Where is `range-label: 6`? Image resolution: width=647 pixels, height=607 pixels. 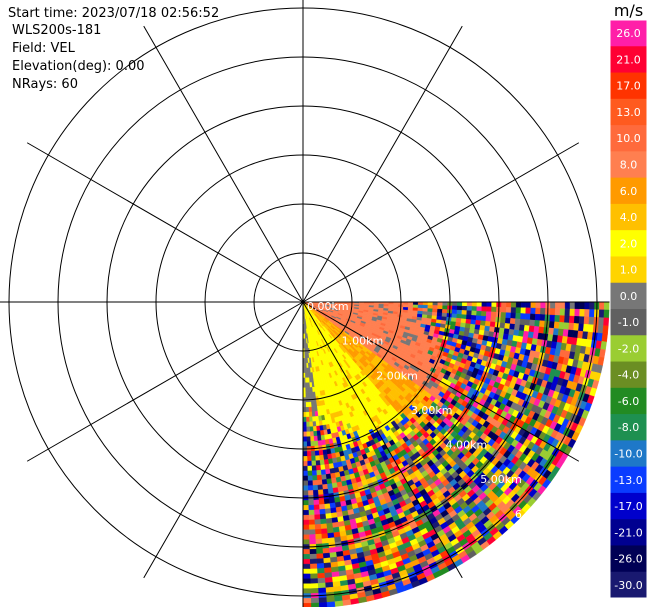 range-label: 6 is located at coordinates (518, 514).